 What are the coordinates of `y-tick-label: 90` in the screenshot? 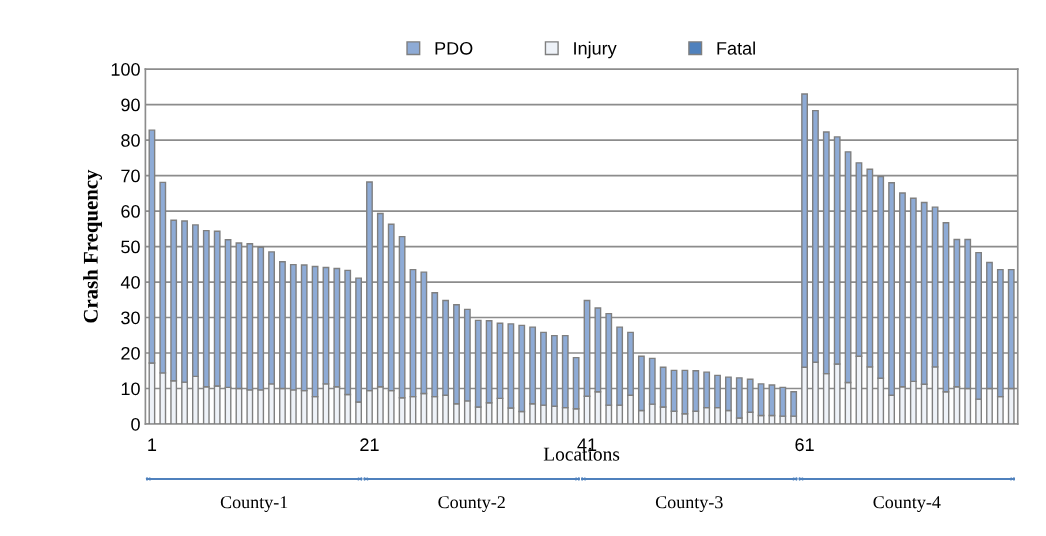 It's located at (130, 105).